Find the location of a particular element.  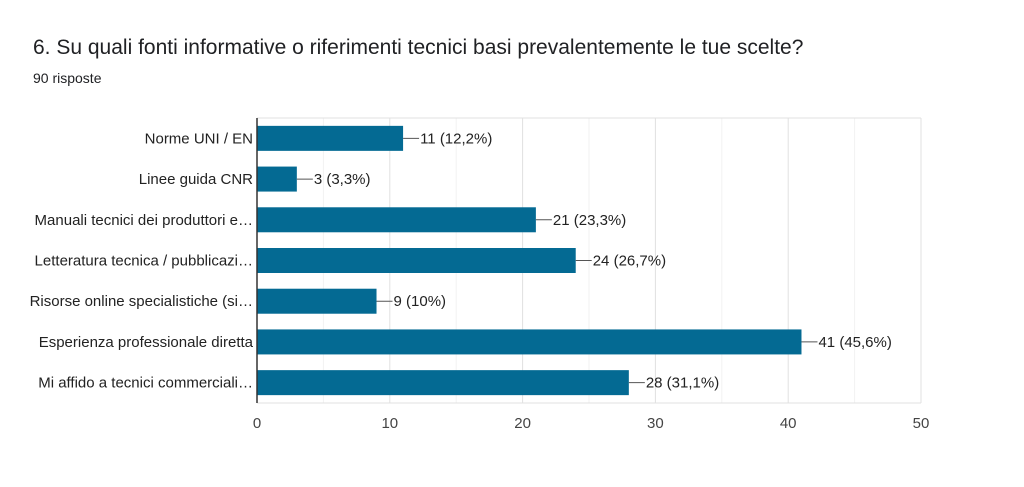

value-label: 9 (10%) is located at coordinates (420, 301).